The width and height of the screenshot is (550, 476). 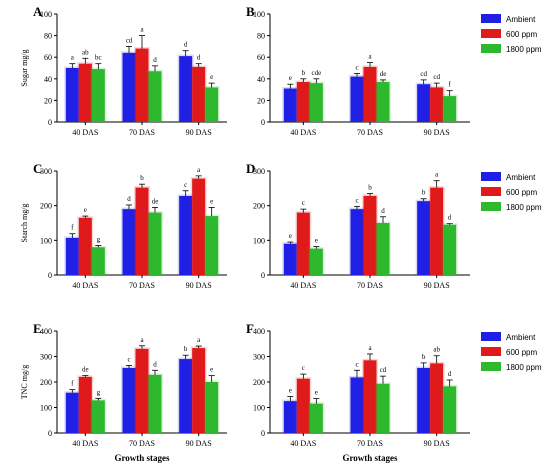 I want to click on y-tick-label: 80, so click(x=48, y=36).